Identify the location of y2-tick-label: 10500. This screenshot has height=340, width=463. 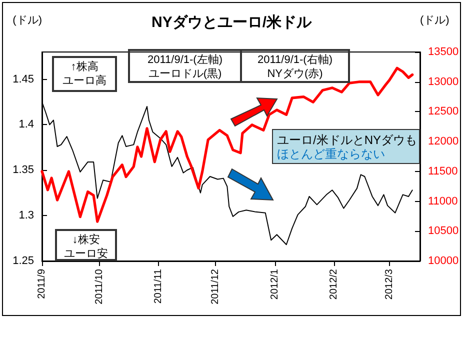
(443, 231).